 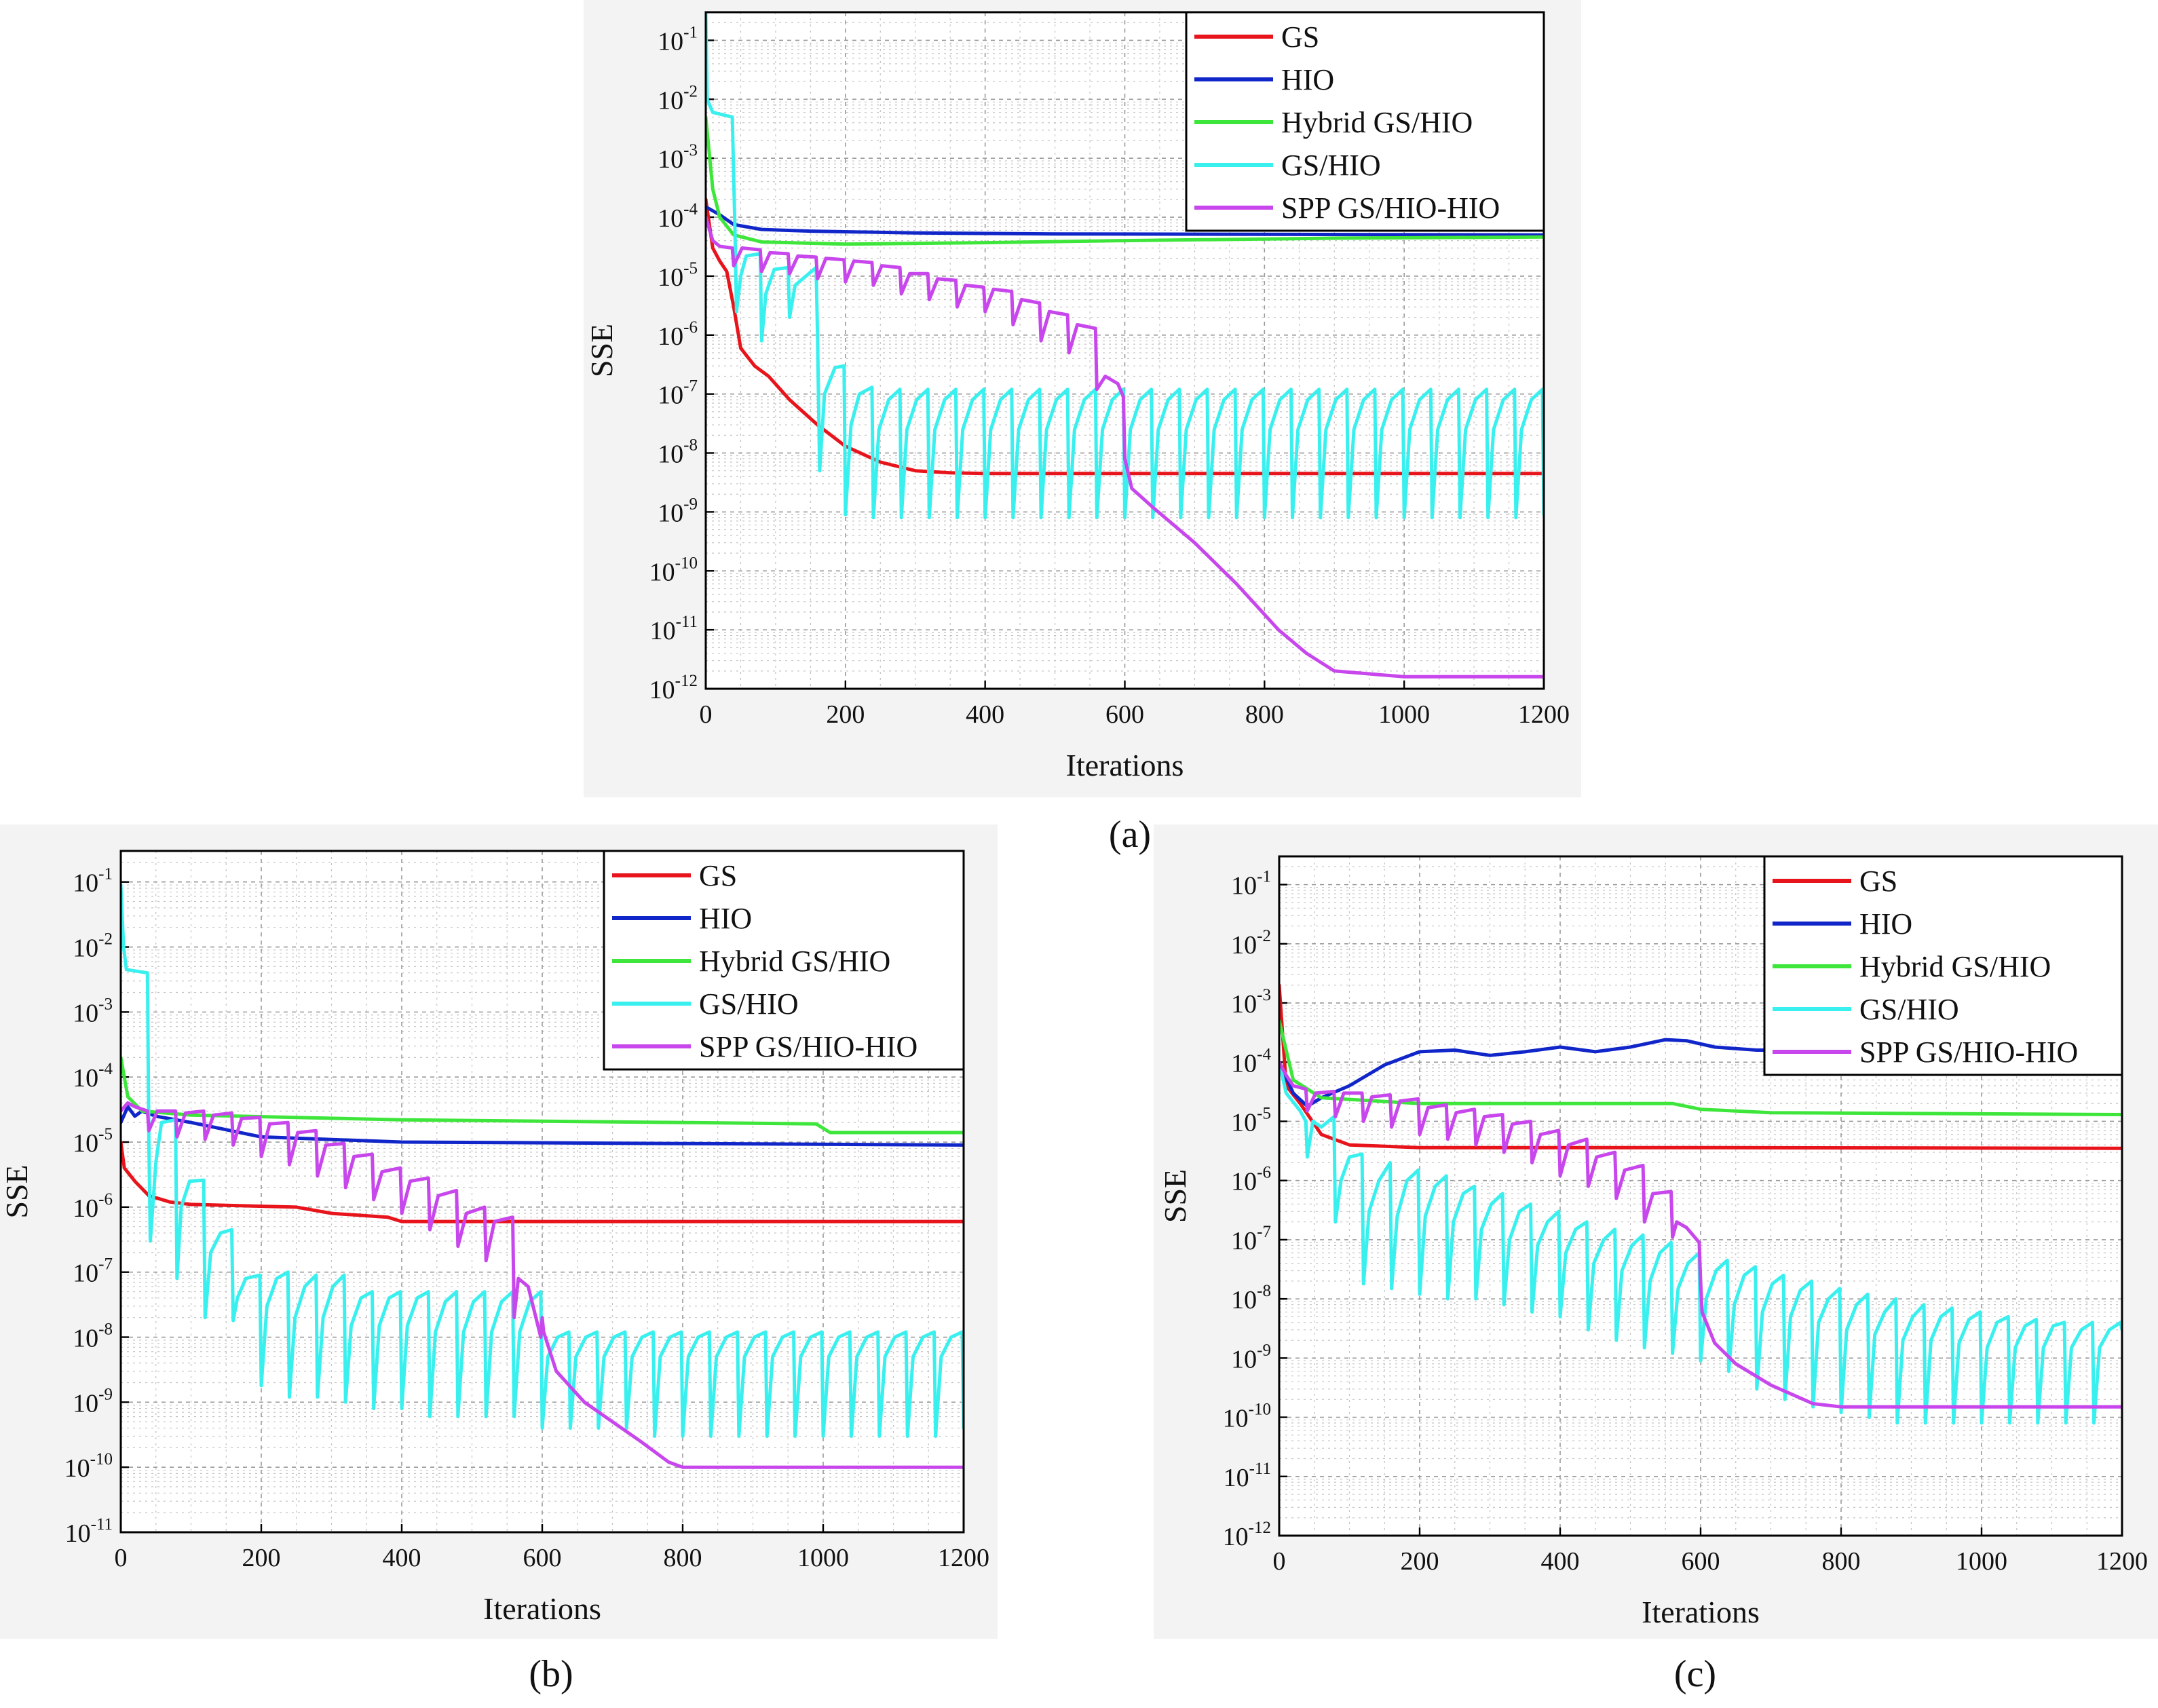 What do you see at coordinates (551, 1674) in the screenshot?
I see `caption-b: (b)` at bounding box center [551, 1674].